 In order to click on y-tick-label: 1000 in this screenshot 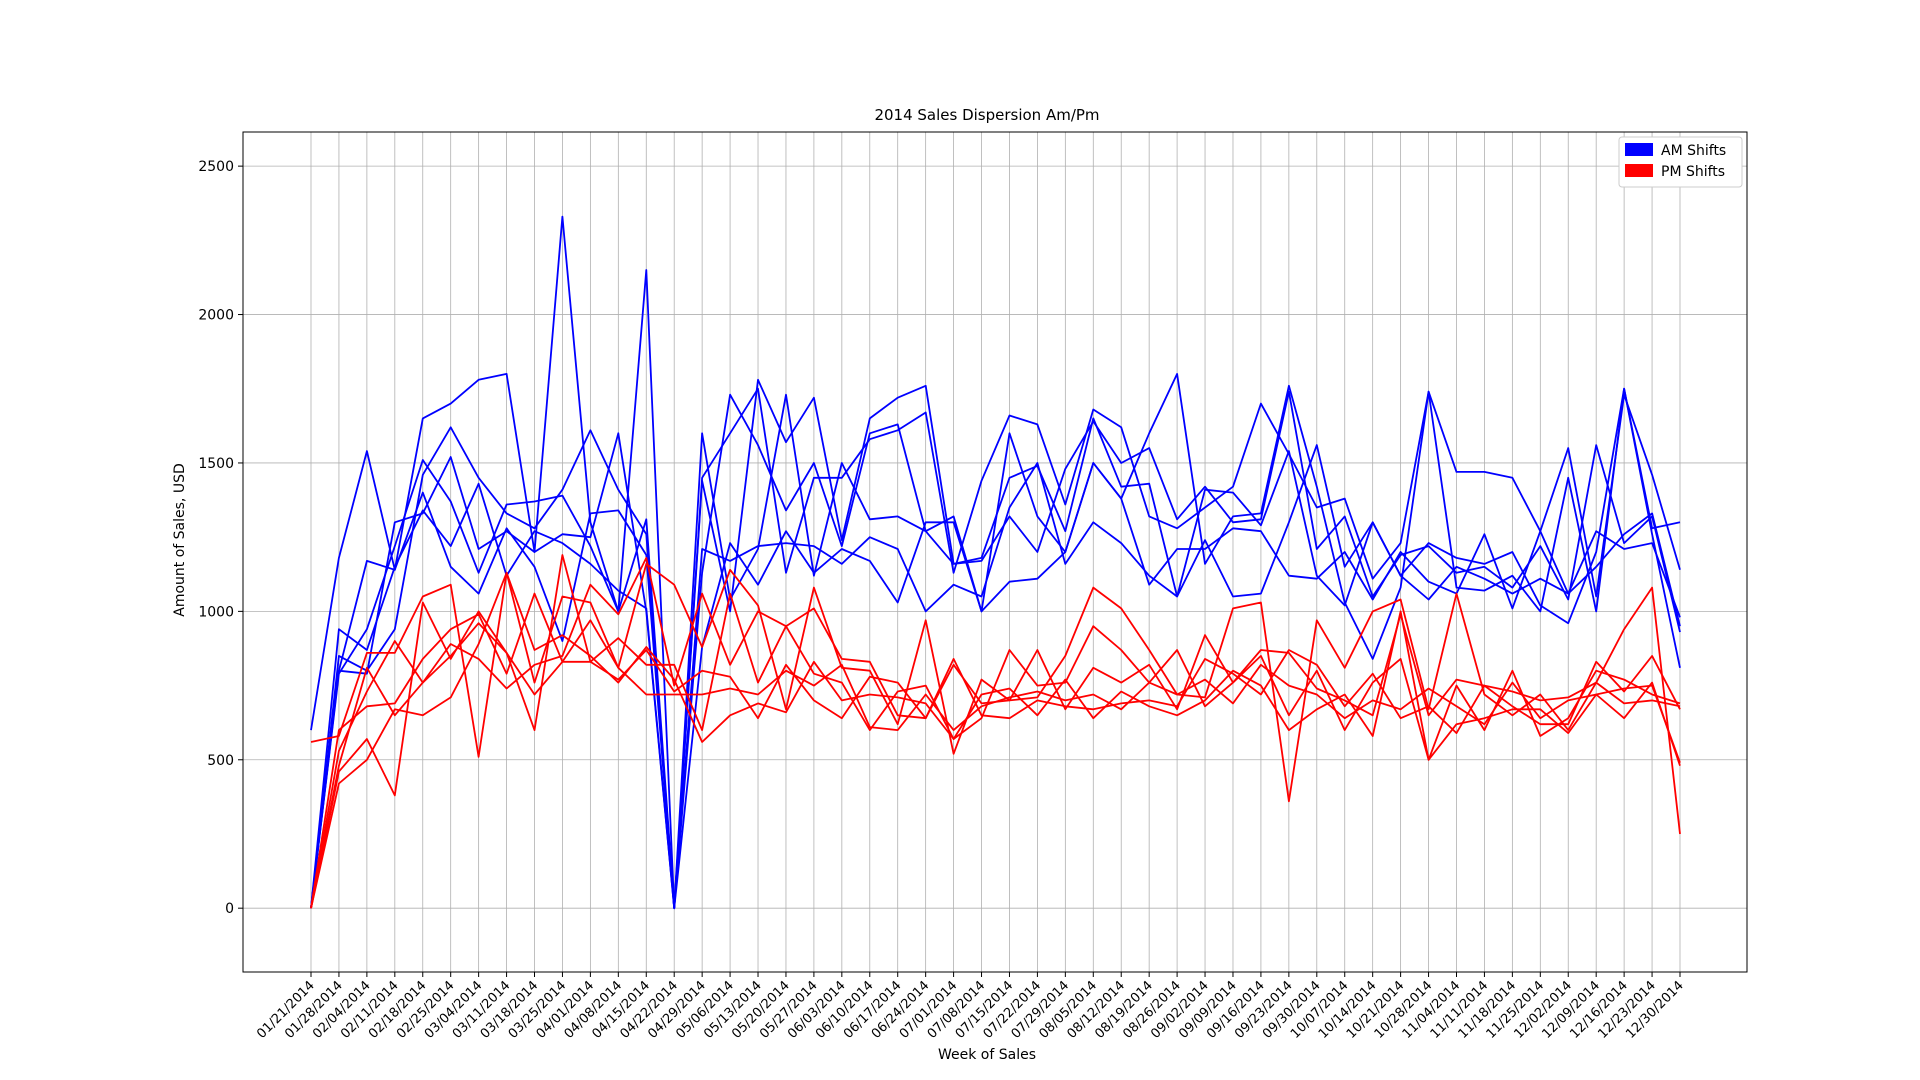, I will do `click(216, 612)`.